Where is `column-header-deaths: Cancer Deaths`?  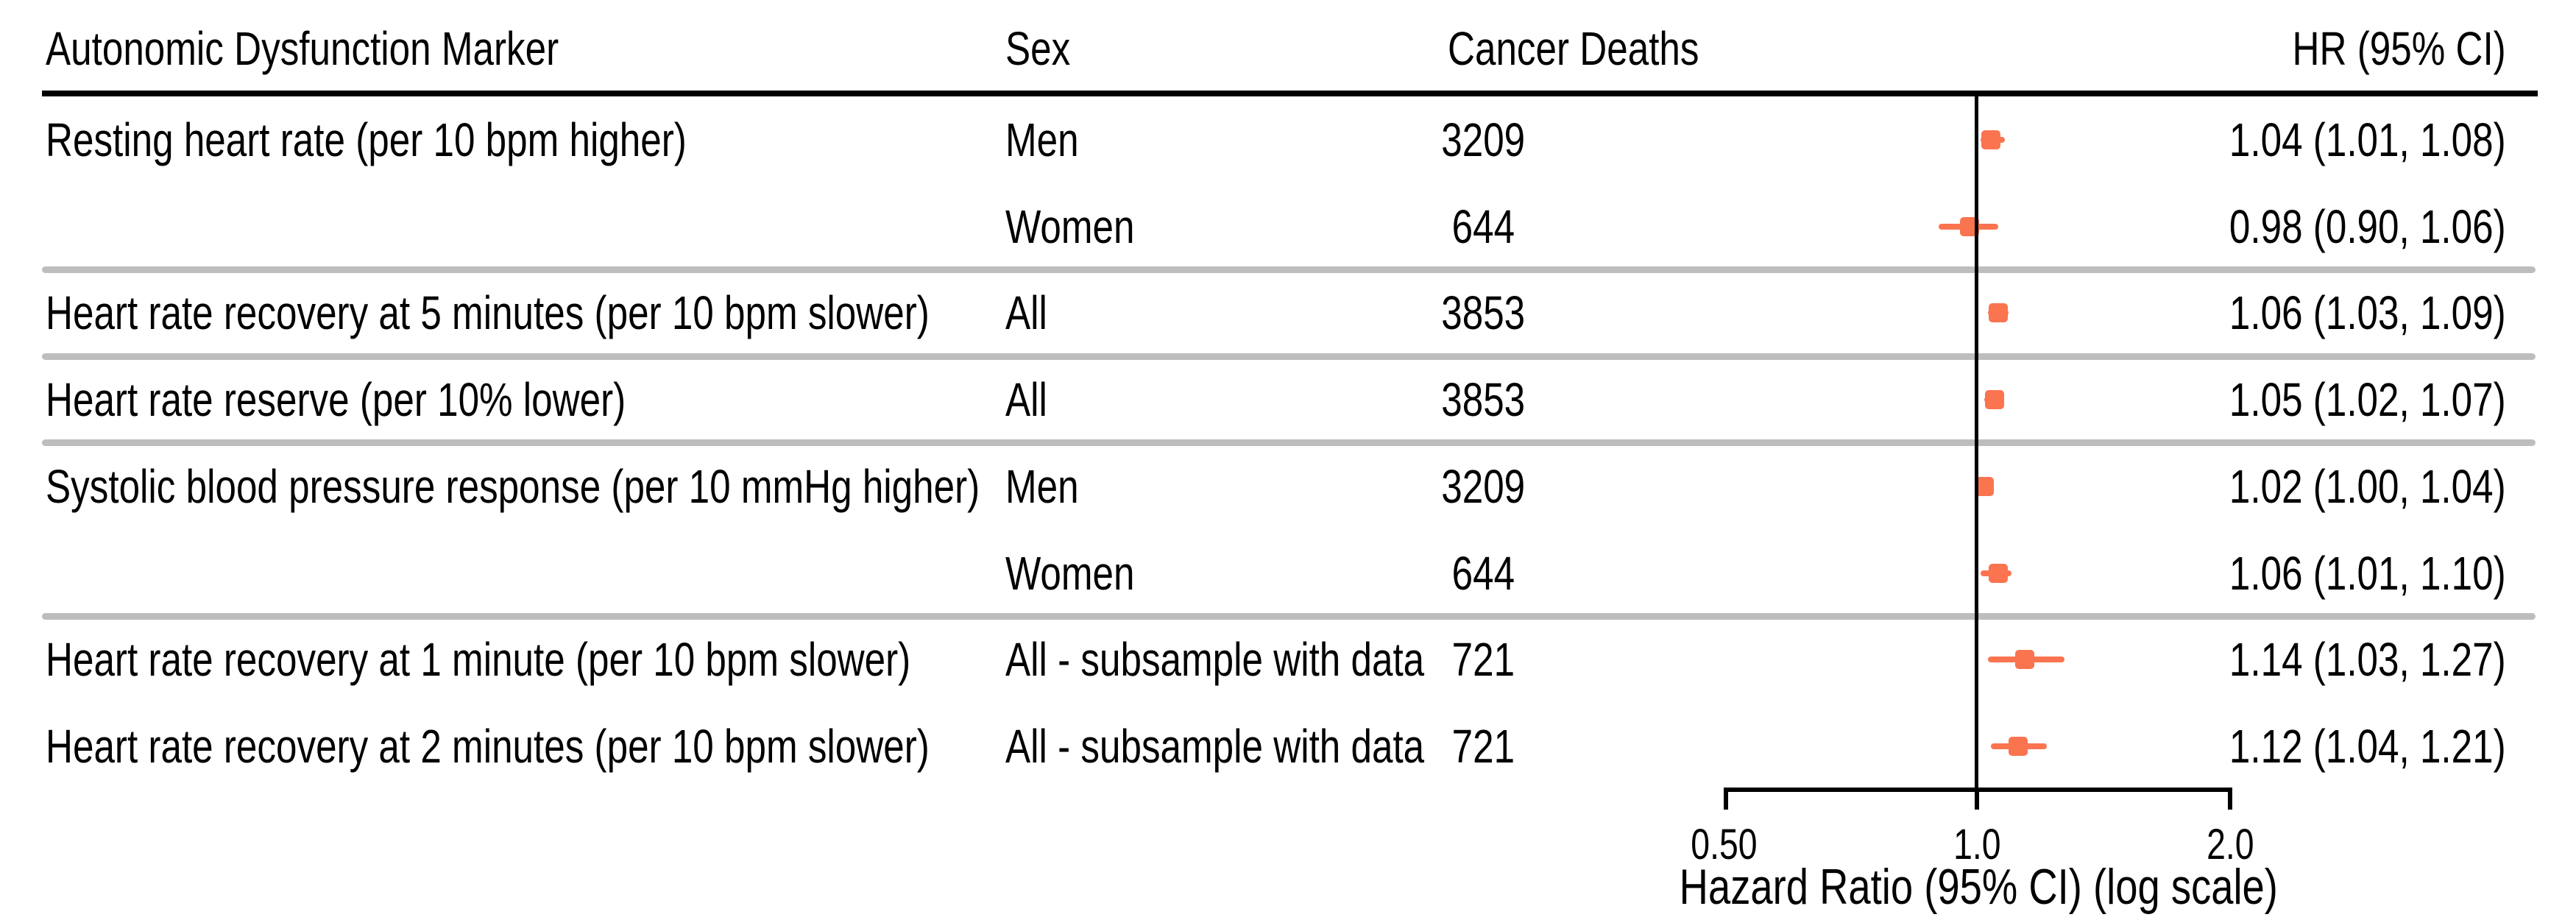
column-header-deaths: Cancer Deaths is located at coordinates (1573, 48).